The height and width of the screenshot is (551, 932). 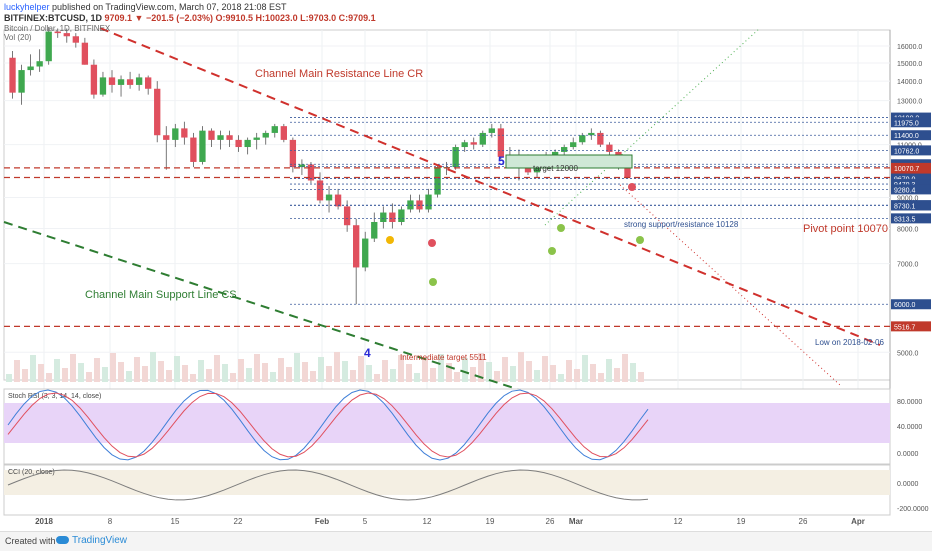 What do you see at coordinates (652, 126) in the screenshot?
I see `projection-line-up` at bounding box center [652, 126].